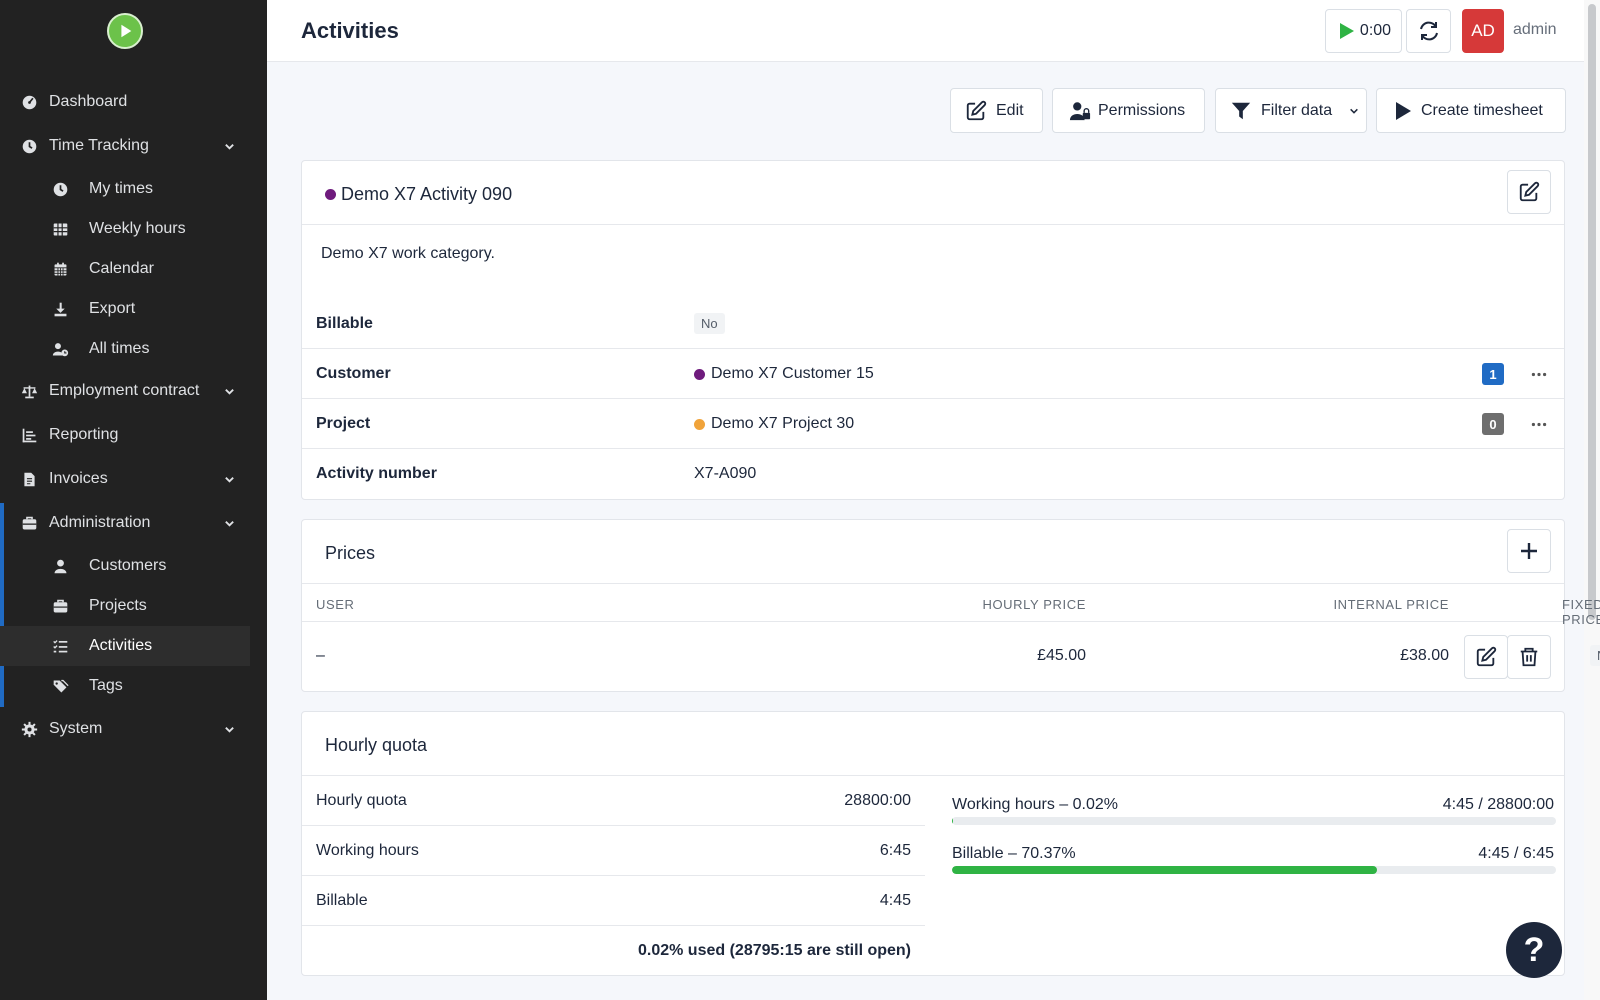 The image size is (1600, 1000). Describe the element at coordinates (933, 374) in the screenshot. I see `customer-row: Customer Demo X7 Customer 15 1` at that location.